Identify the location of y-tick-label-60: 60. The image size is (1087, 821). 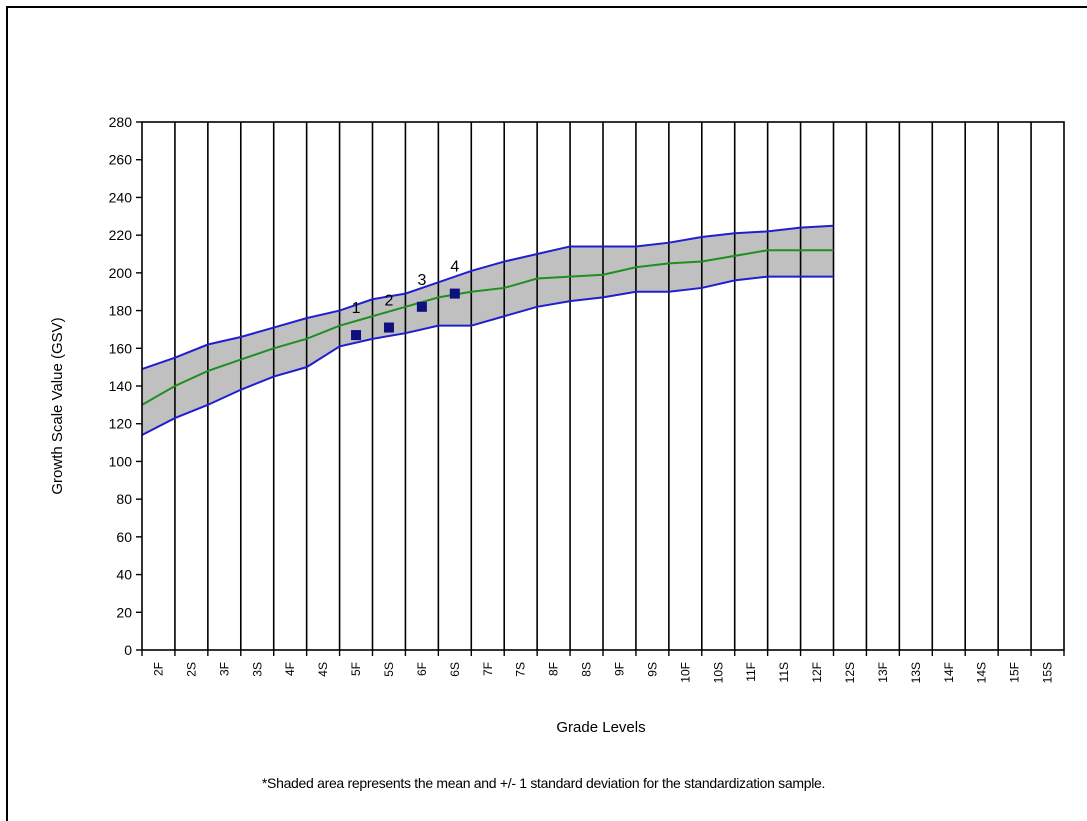
(124, 537).